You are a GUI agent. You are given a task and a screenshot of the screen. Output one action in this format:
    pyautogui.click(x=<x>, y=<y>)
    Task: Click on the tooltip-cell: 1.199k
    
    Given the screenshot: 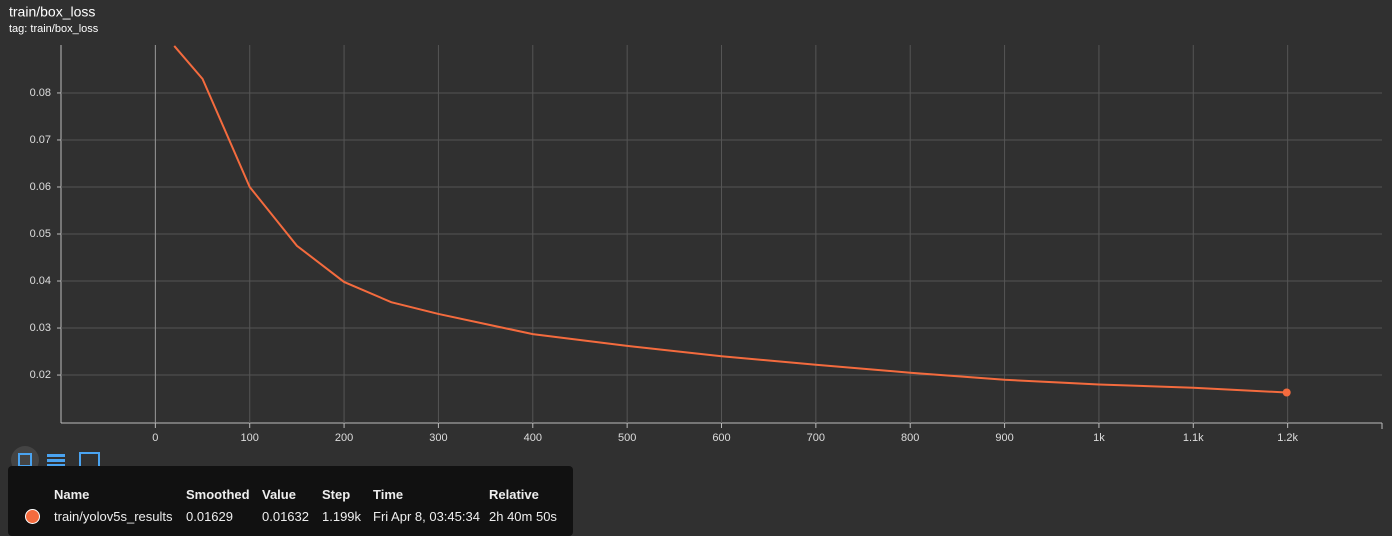 What is the action you would take?
    pyautogui.click(x=342, y=516)
    